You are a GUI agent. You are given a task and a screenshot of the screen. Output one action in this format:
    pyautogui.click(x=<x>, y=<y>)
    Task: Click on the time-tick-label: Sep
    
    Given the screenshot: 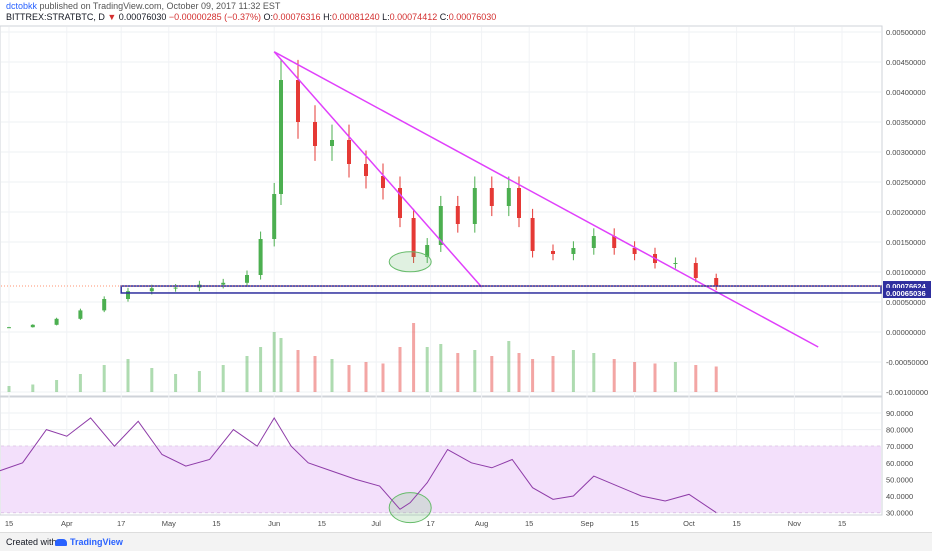 What is the action you would take?
    pyautogui.click(x=586, y=523)
    